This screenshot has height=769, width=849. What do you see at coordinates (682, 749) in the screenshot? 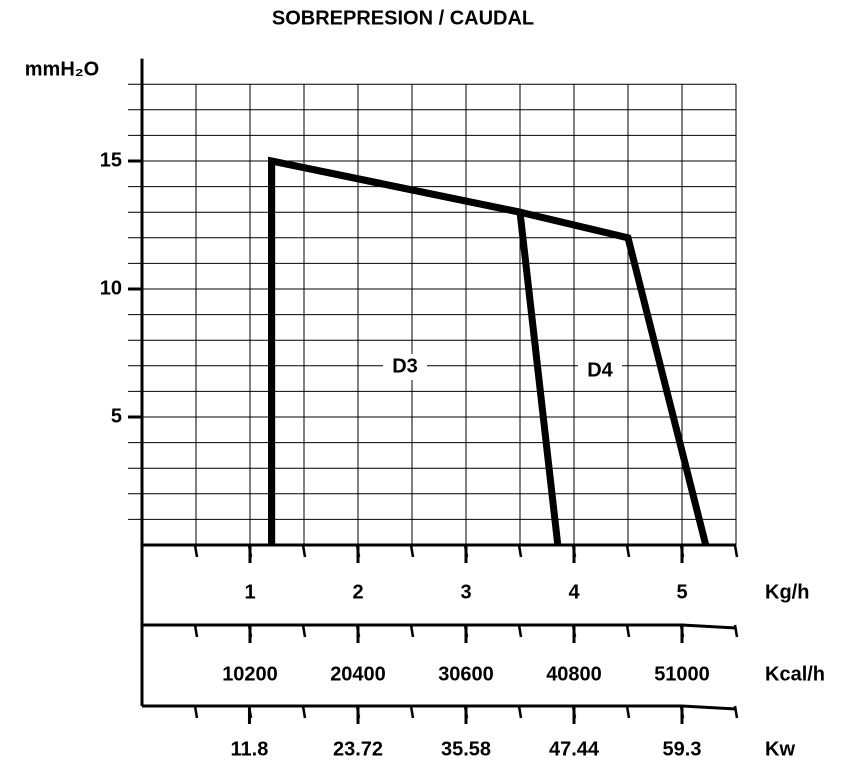
I see `secondary-tick-label: 59.3` at bounding box center [682, 749].